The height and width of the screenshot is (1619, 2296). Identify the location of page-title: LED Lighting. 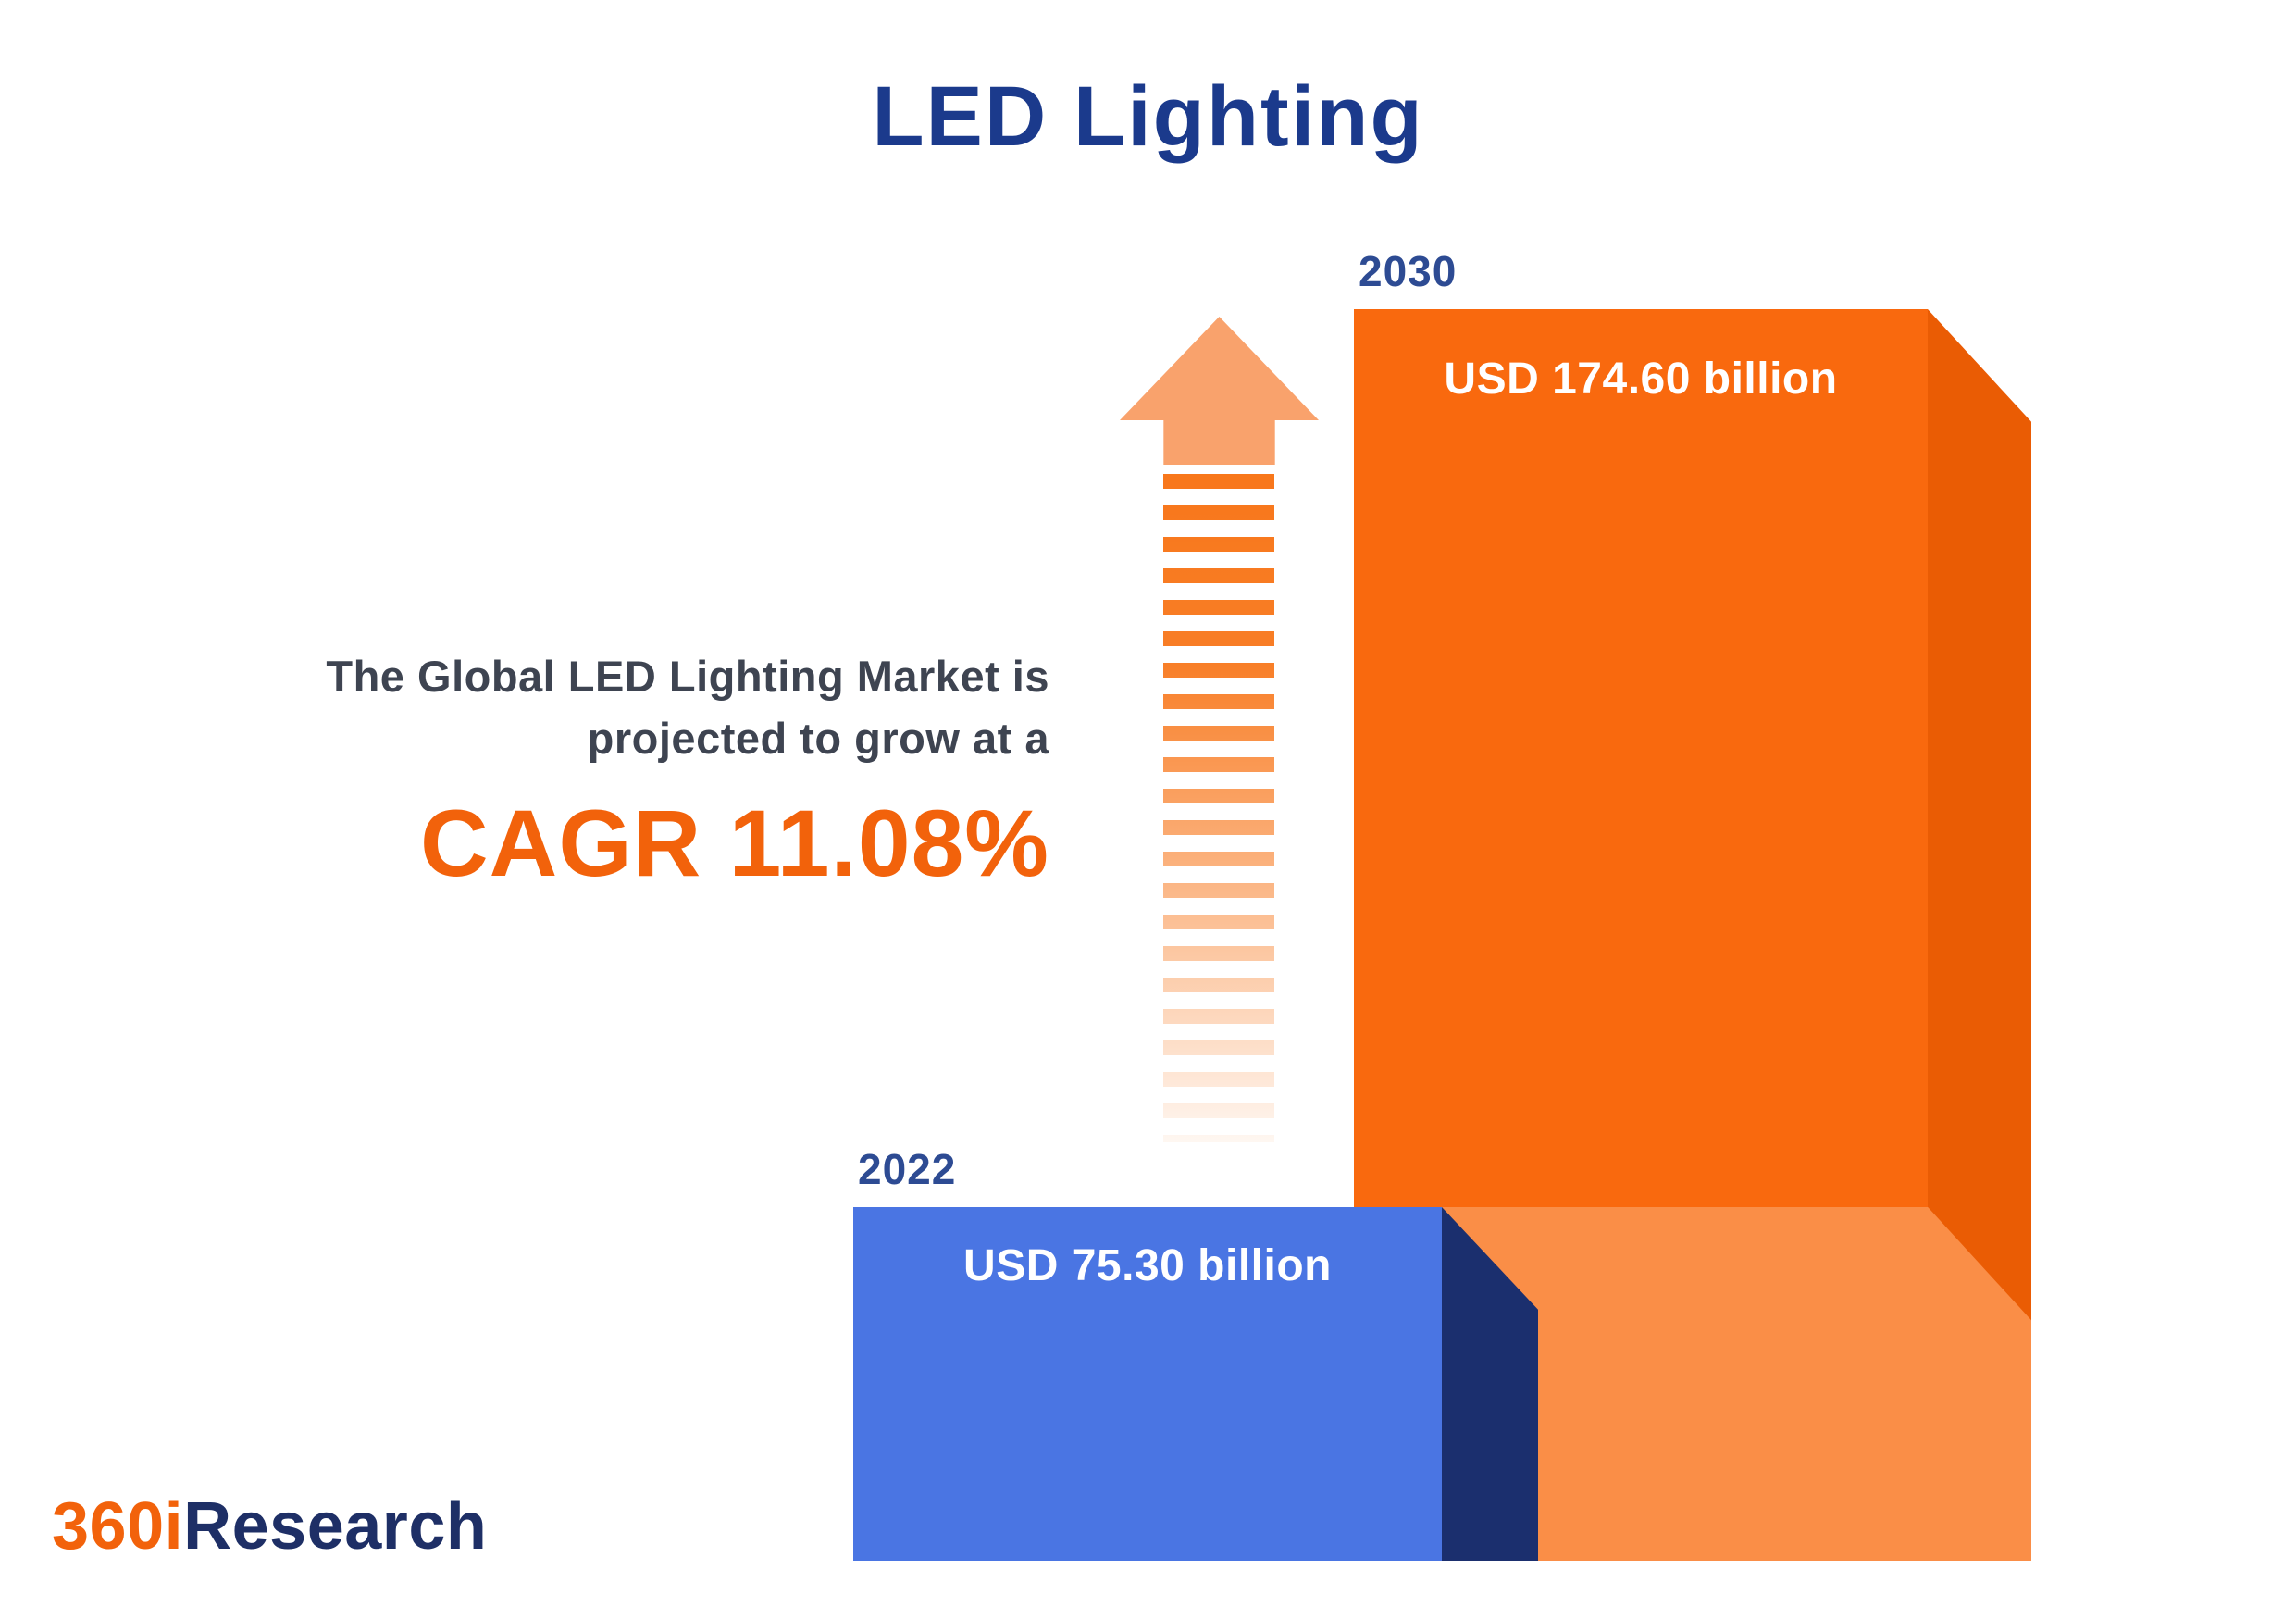
(1148, 117).